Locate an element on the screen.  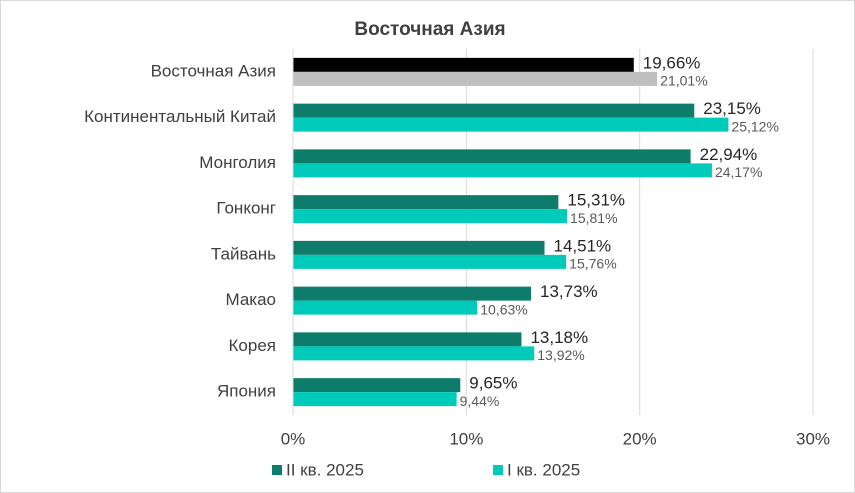
data-label: 22,94% is located at coordinates (729, 154).